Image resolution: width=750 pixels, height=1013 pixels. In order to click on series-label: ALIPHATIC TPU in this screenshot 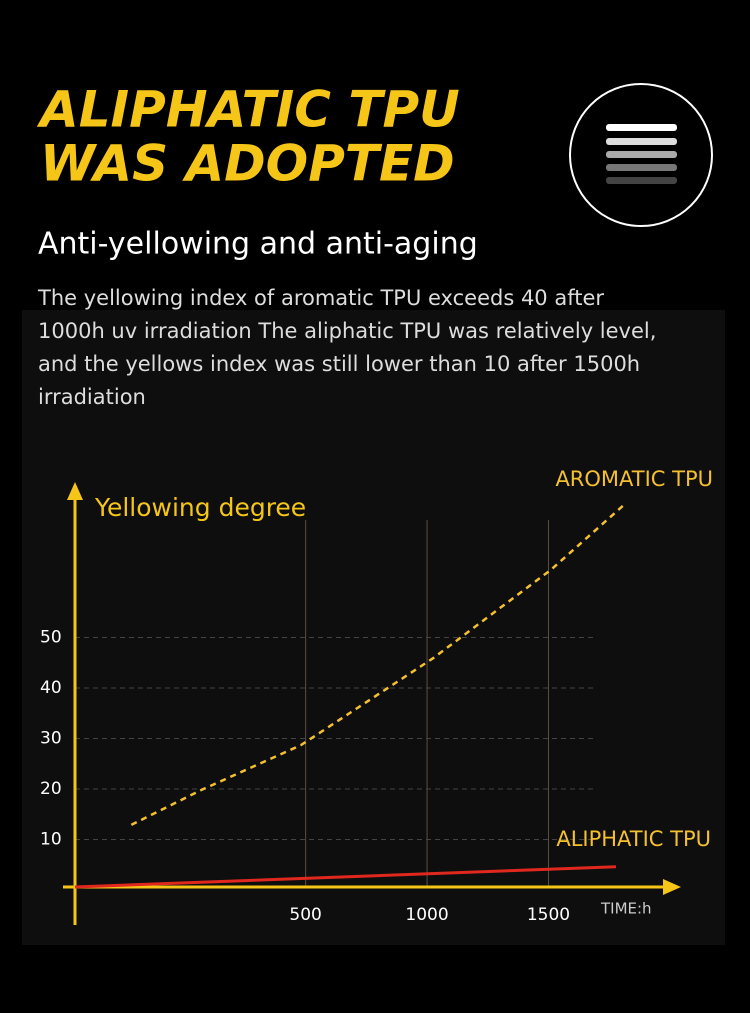, I will do `click(633, 839)`.